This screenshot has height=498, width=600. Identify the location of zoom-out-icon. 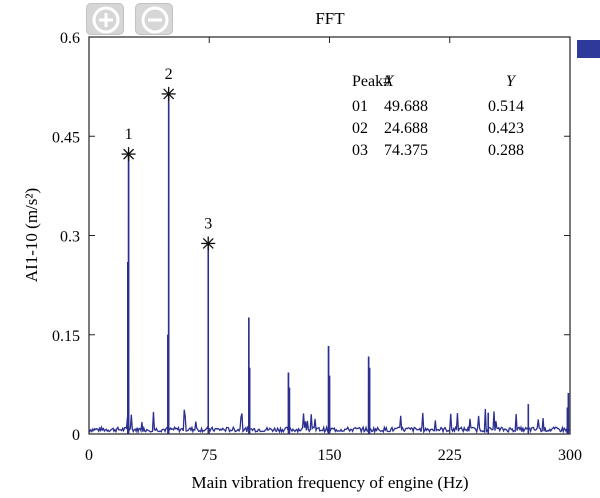
(155, 20).